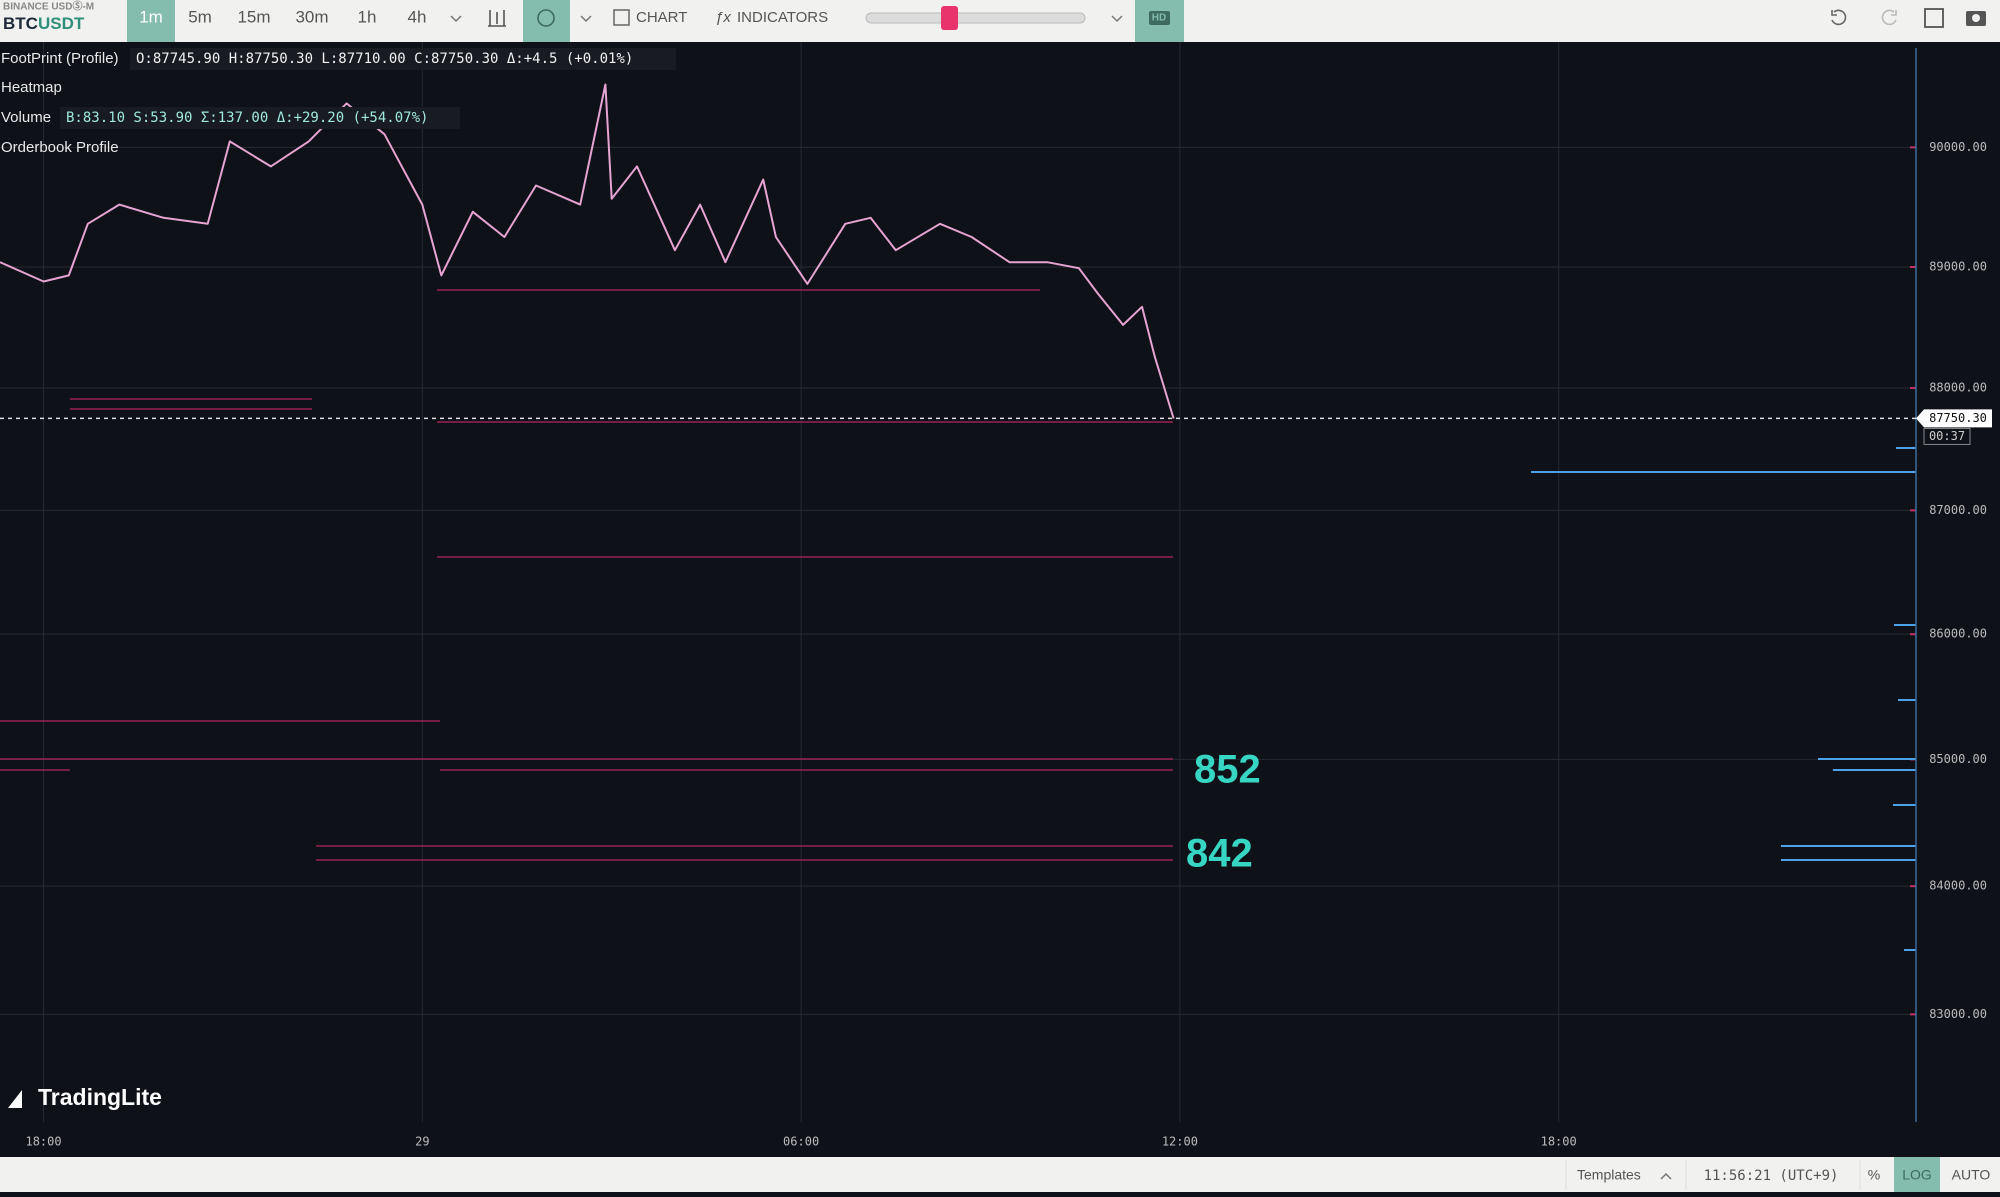  Describe the element at coordinates (1958, 886) in the screenshot. I see `y-tick-label: 84000.00` at that location.